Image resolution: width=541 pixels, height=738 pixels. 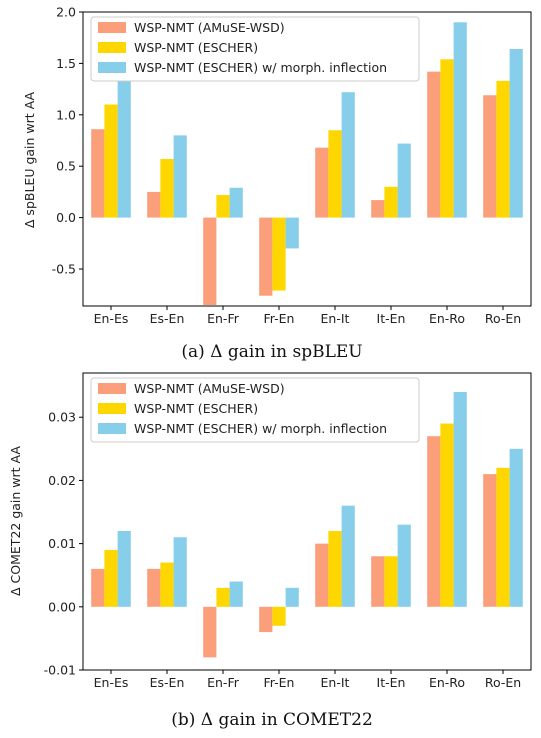 What do you see at coordinates (391, 318) in the screenshot?
I see `chart-a-x-tick-label: It-En` at bounding box center [391, 318].